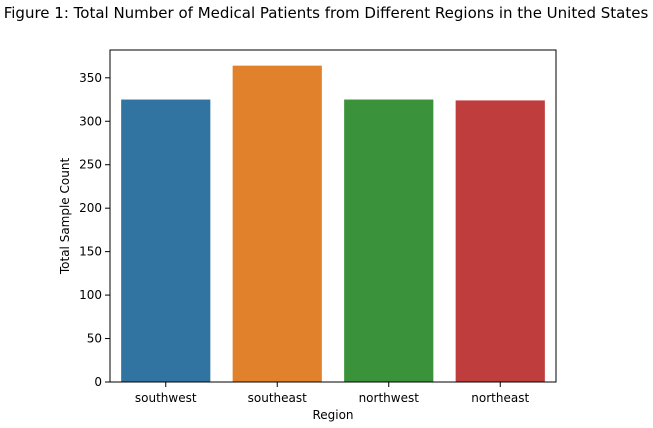 The image size is (653, 428). Describe the element at coordinates (166, 398) in the screenshot. I see `x-tick-label: southwest` at that location.